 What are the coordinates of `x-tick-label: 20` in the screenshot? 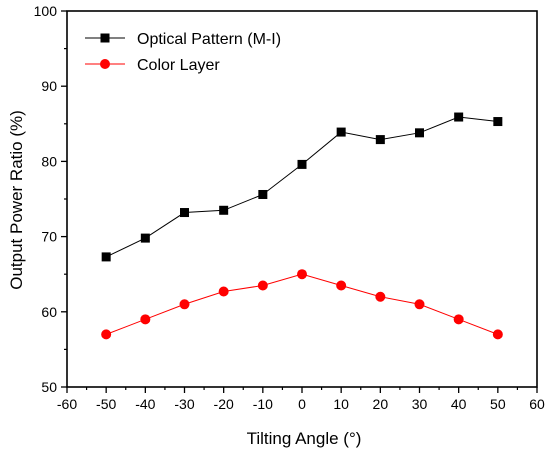 It's located at (381, 404).